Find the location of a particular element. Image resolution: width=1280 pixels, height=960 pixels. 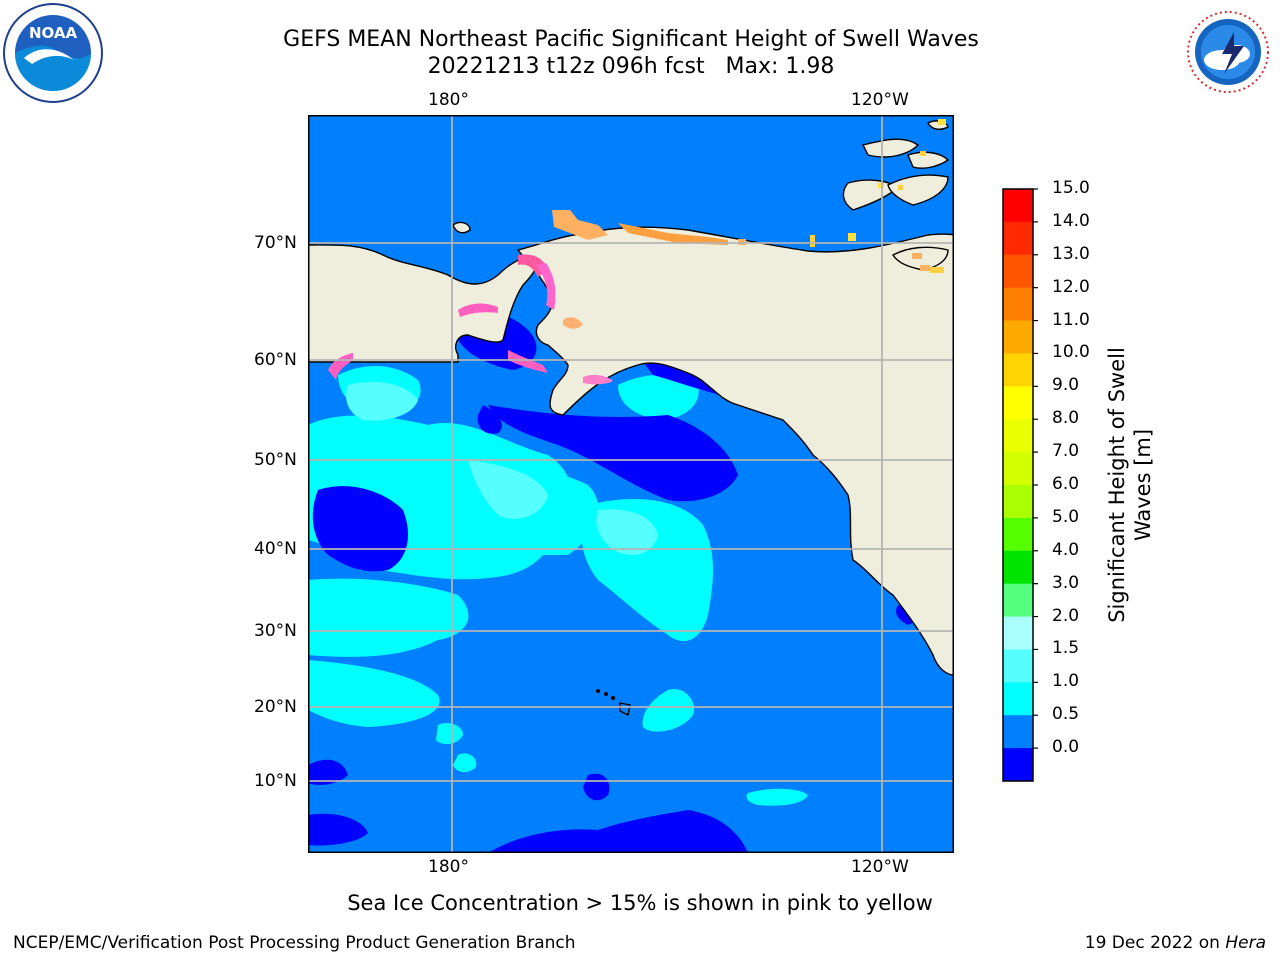

colorbar-label: 2.0 is located at coordinates (1066, 615).